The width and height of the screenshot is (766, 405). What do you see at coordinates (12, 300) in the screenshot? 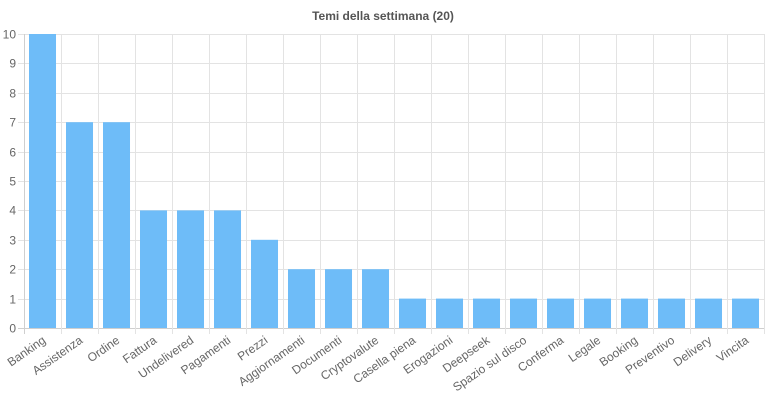
I see `y-tick-label: 1` at bounding box center [12, 300].